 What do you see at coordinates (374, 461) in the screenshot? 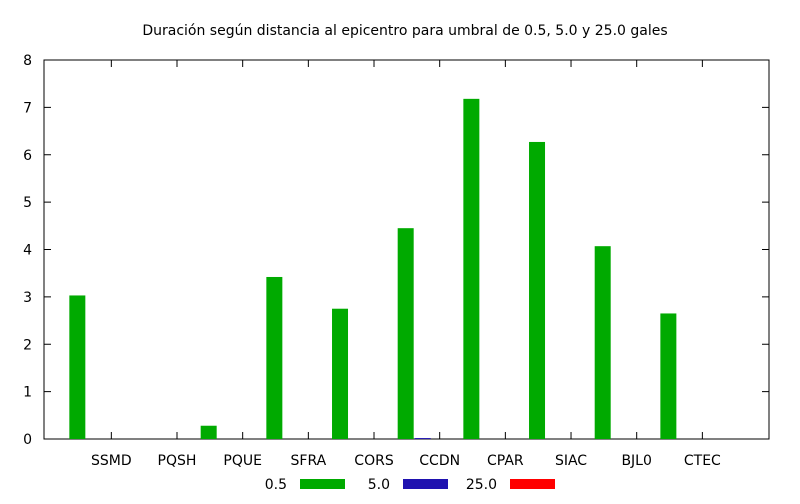
I see `x-tick-label: CORS` at bounding box center [374, 461].